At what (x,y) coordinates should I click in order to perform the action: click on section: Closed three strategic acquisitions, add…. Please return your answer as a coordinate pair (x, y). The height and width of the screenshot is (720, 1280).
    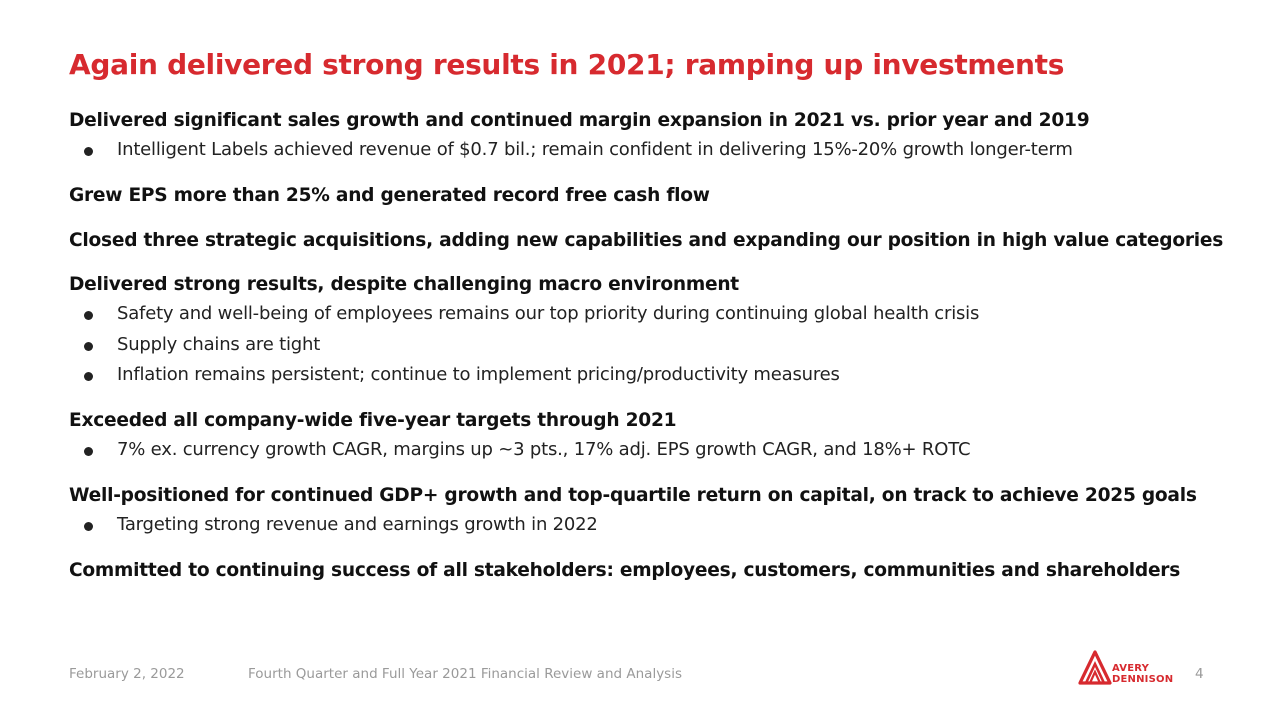
    Looking at the image, I should click on (664, 240).